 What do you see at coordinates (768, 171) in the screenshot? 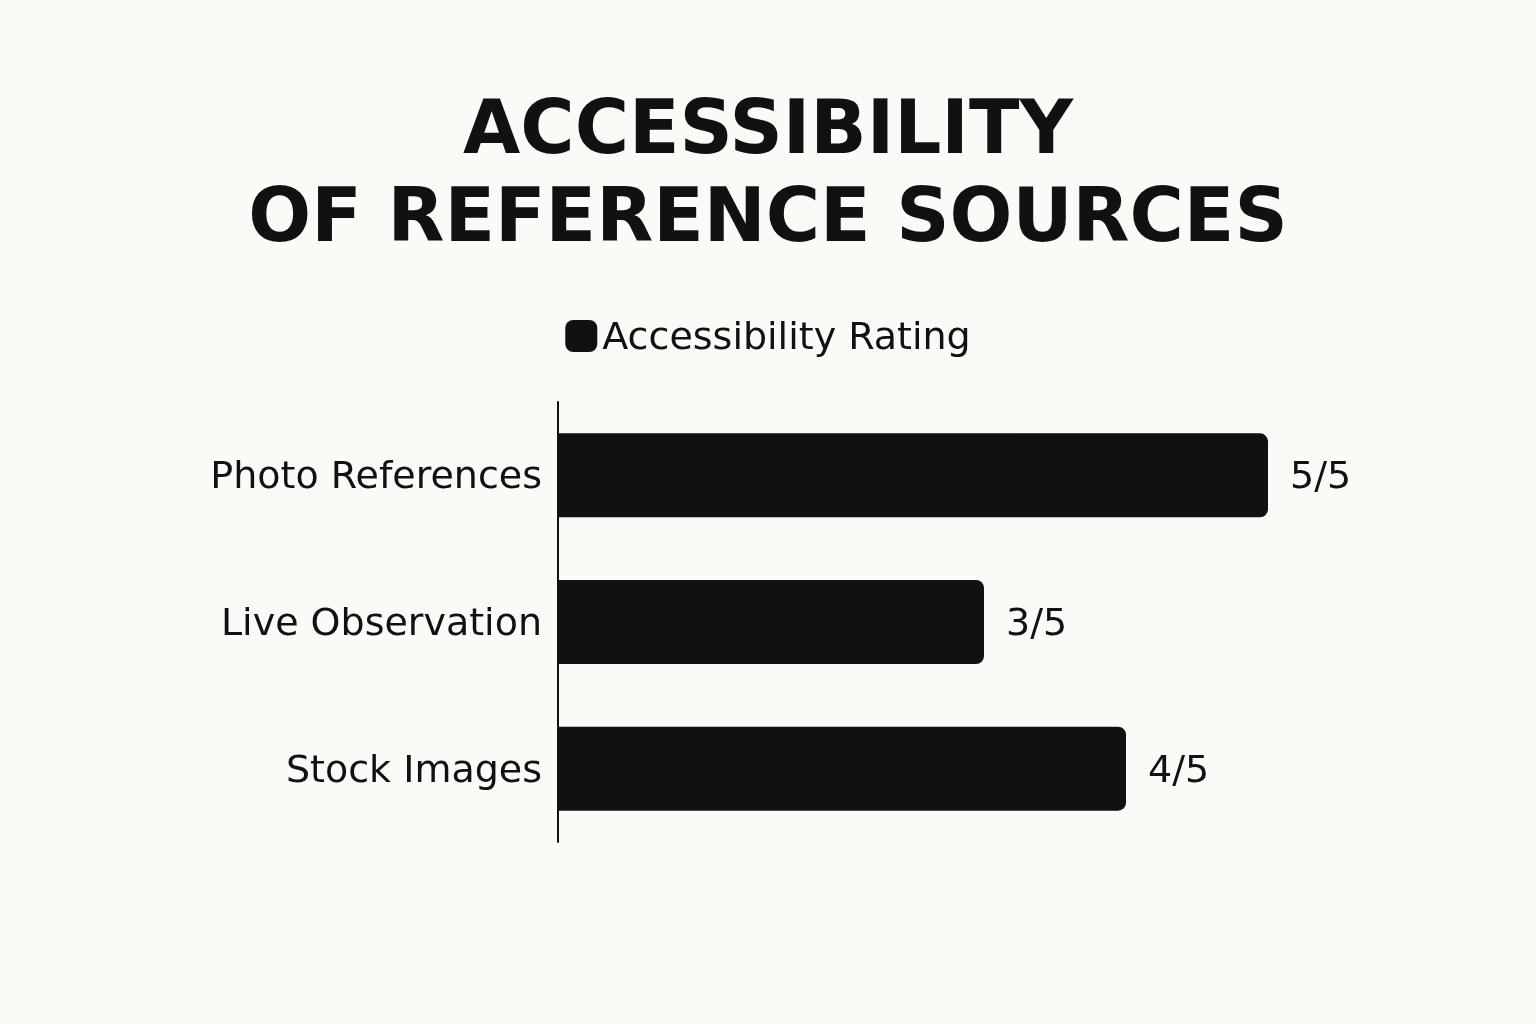
I see `chart-title: ACCESSIBILITY OF REFERENCE SOURCES` at bounding box center [768, 171].